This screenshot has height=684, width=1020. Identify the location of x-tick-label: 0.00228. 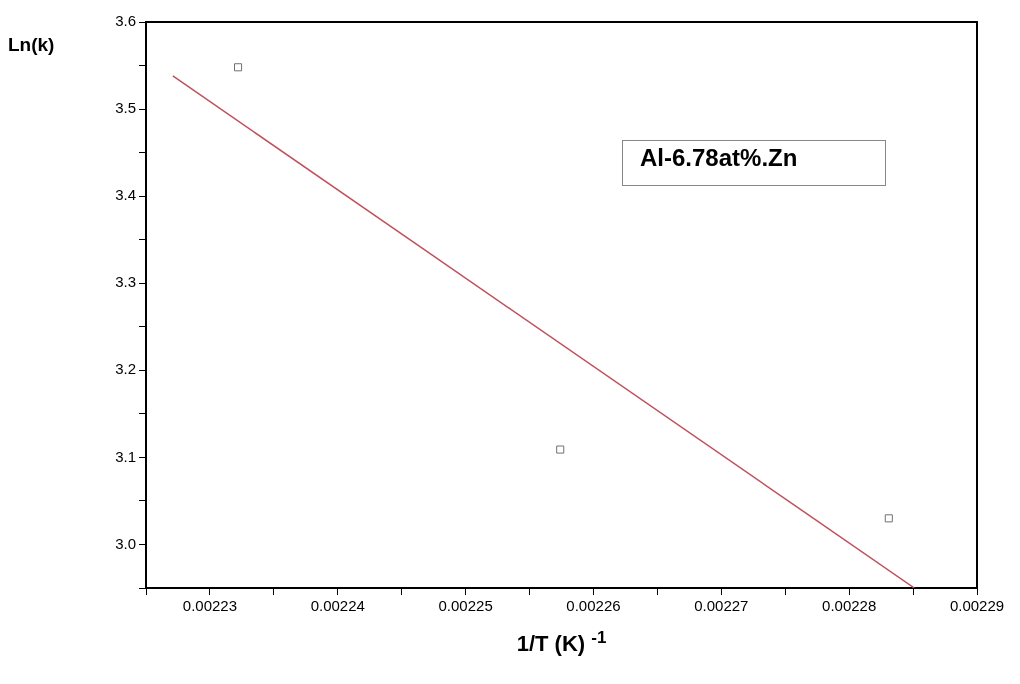
(849, 606).